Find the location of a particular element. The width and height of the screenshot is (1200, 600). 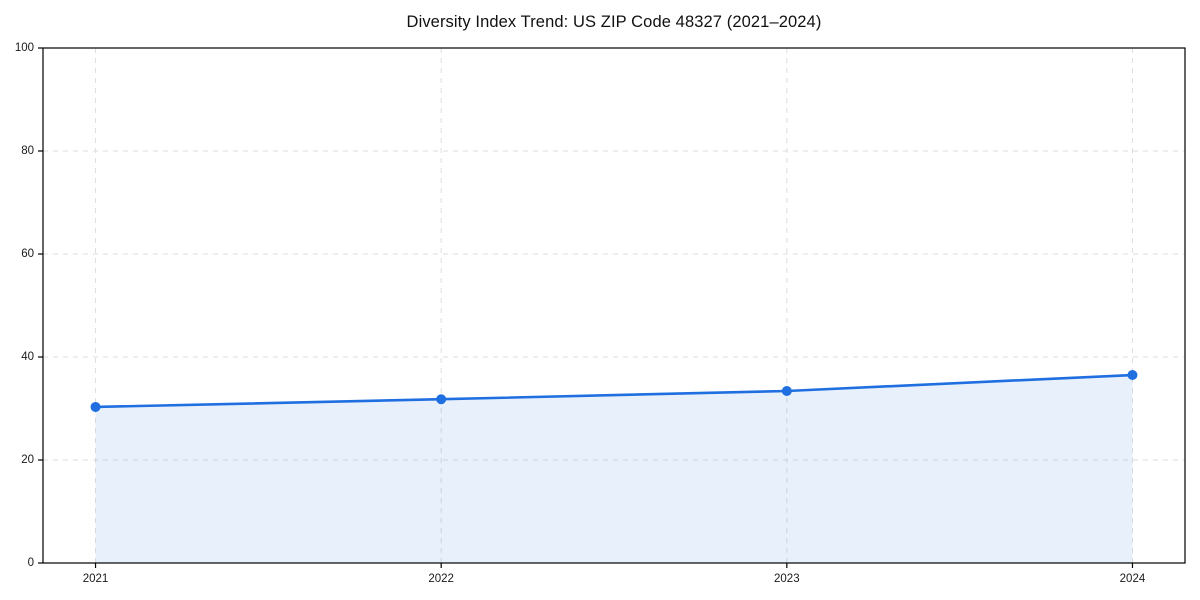

x-tick-label: 2023 is located at coordinates (787, 579).